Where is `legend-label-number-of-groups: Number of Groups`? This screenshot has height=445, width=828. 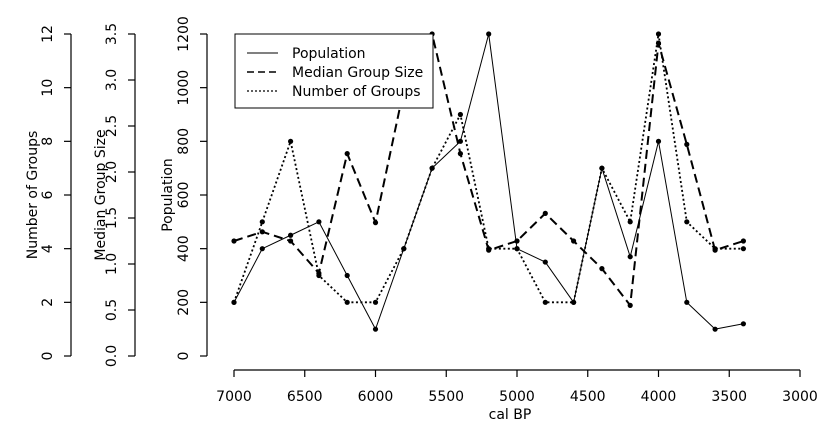 legend-label-number-of-groups: Number of Groups is located at coordinates (356, 92).